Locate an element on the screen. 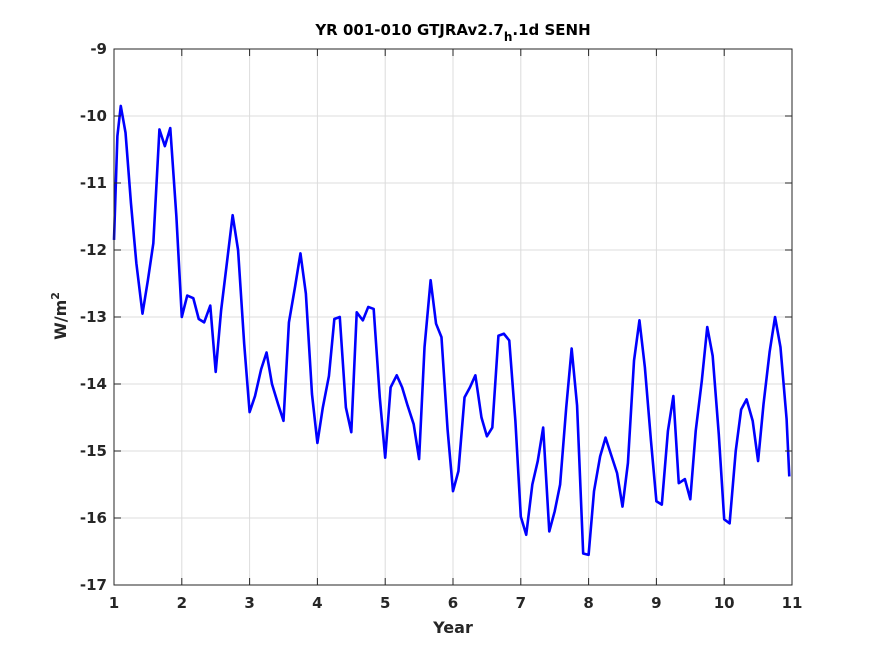 The height and width of the screenshot is (661, 875). y-tick-label: -15 is located at coordinates (93, 451).